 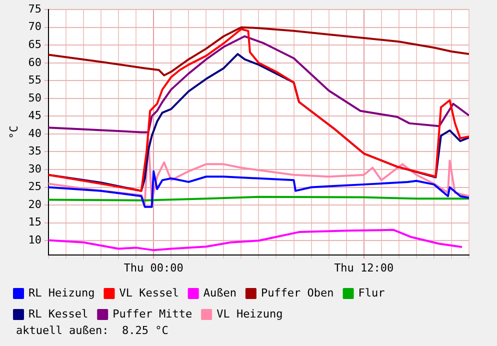 What do you see at coordinates (35, 80) in the screenshot?
I see `y-tick-label: 55` at bounding box center [35, 80].